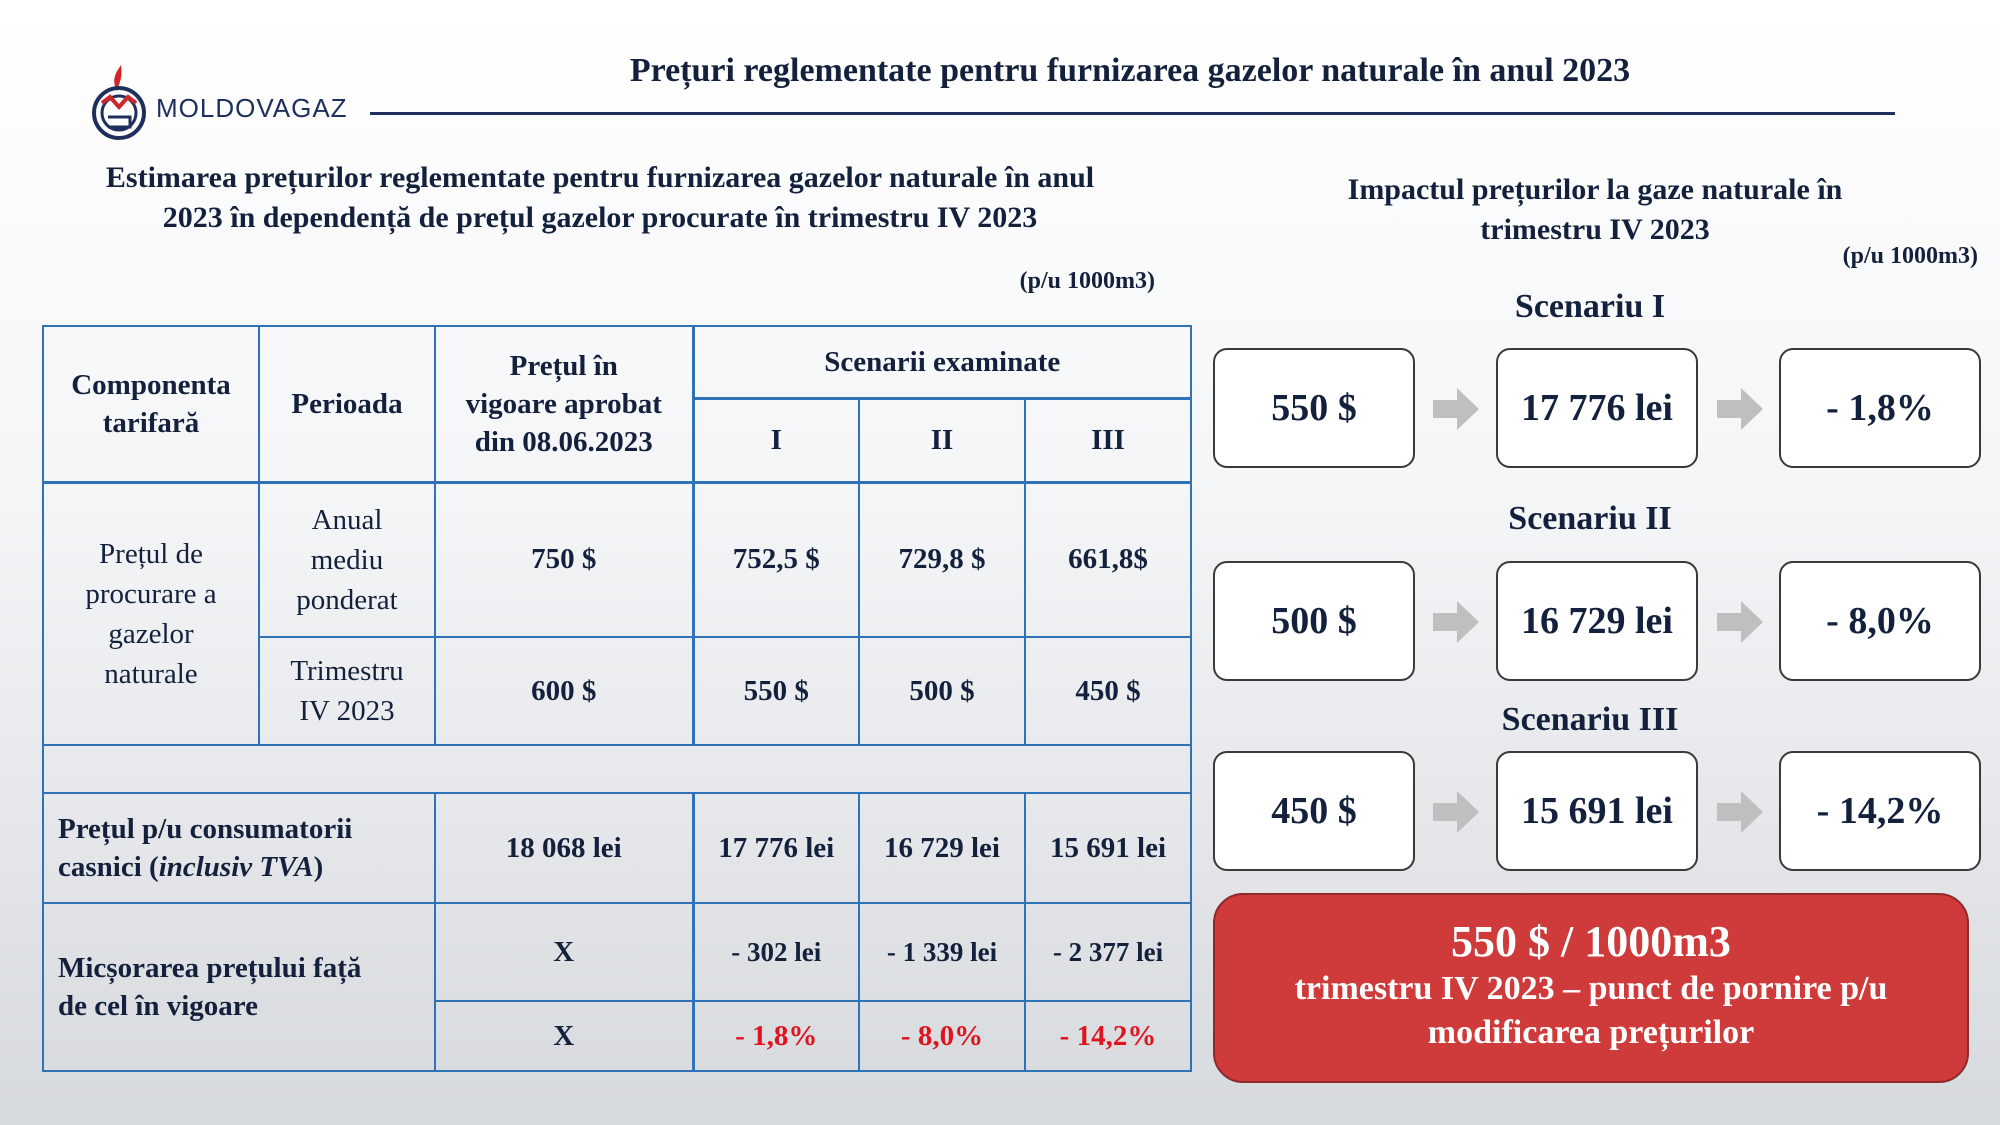 The image size is (2000, 1125). Describe the element at coordinates (563, 365) in the screenshot. I see `header-price-line-1: Prețul în` at that location.